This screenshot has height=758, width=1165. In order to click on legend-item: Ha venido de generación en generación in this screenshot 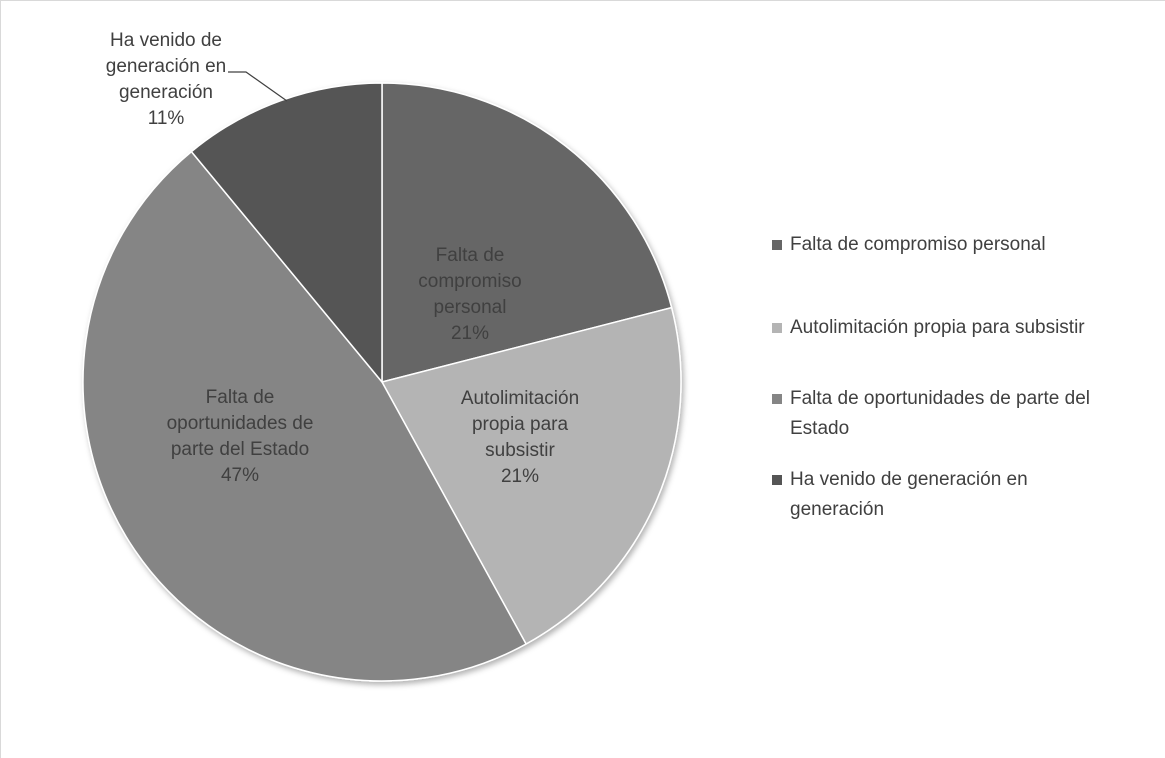, I will do `click(942, 495)`.